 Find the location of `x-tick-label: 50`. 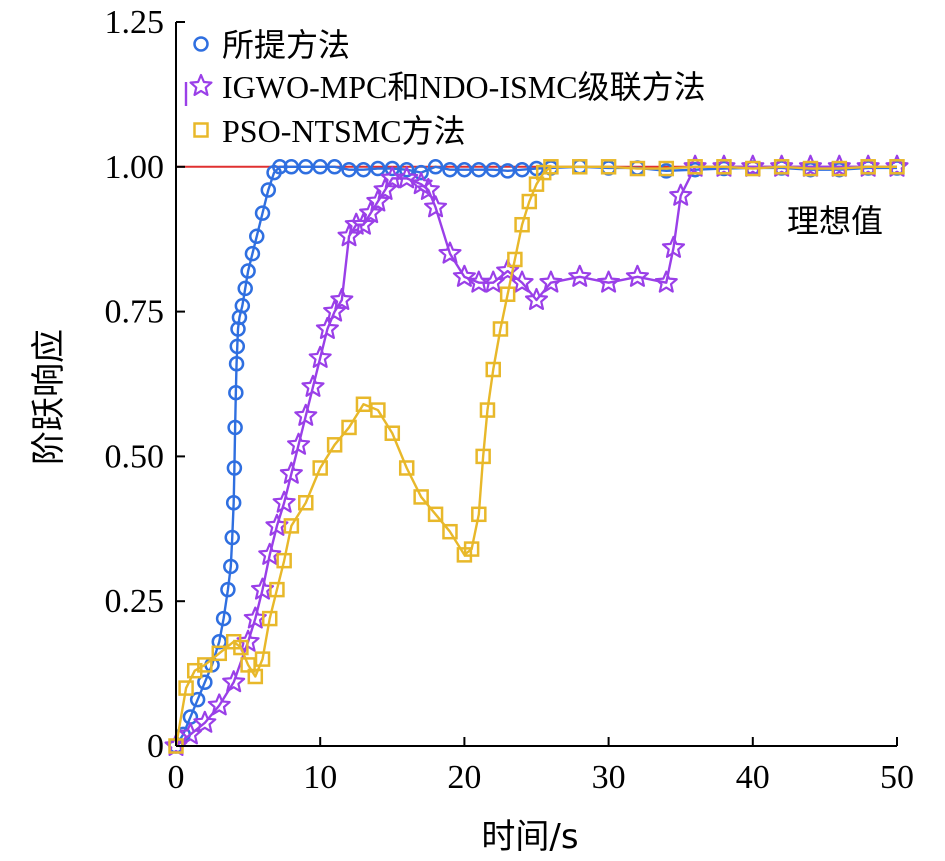

x-tick-label: 50 is located at coordinates (897, 777).